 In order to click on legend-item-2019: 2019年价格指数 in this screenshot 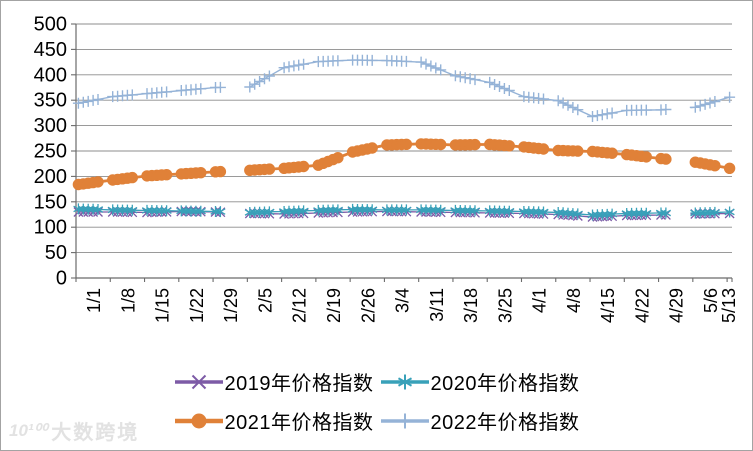, I will do `click(274, 381)`.